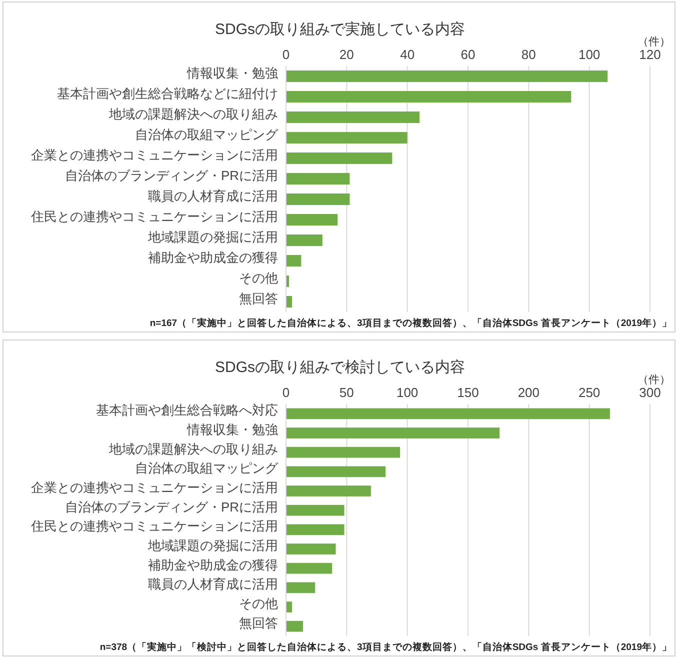 The width and height of the screenshot is (680, 658). I want to click on chart-title: SDGsの取り組みで検討している内容, so click(340, 367).